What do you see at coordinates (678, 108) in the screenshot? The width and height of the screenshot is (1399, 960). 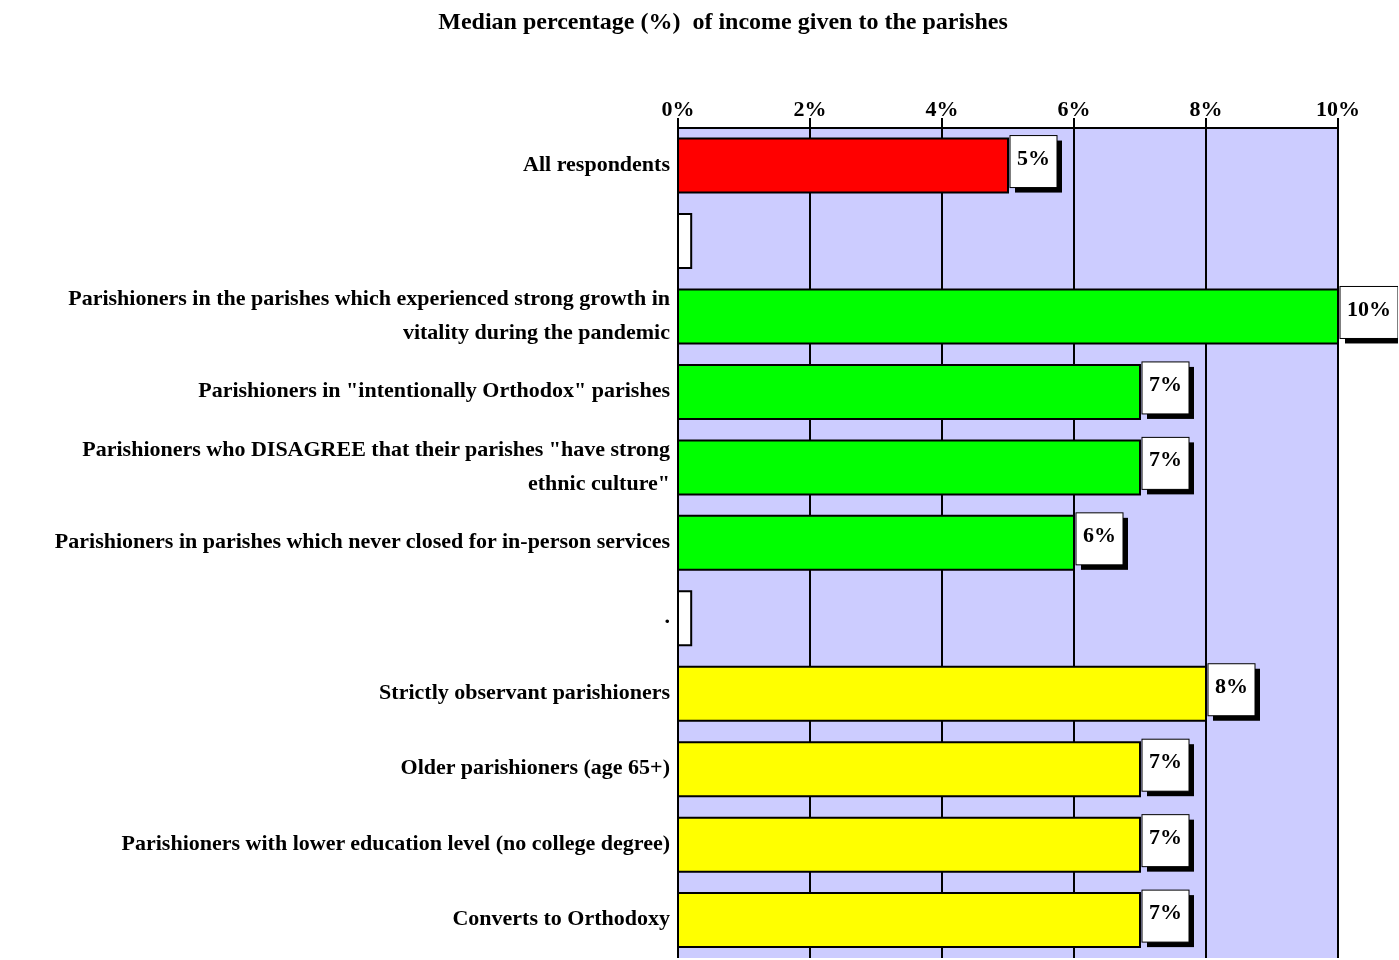 I see `x-tick-label: 0%` at bounding box center [678, 108].